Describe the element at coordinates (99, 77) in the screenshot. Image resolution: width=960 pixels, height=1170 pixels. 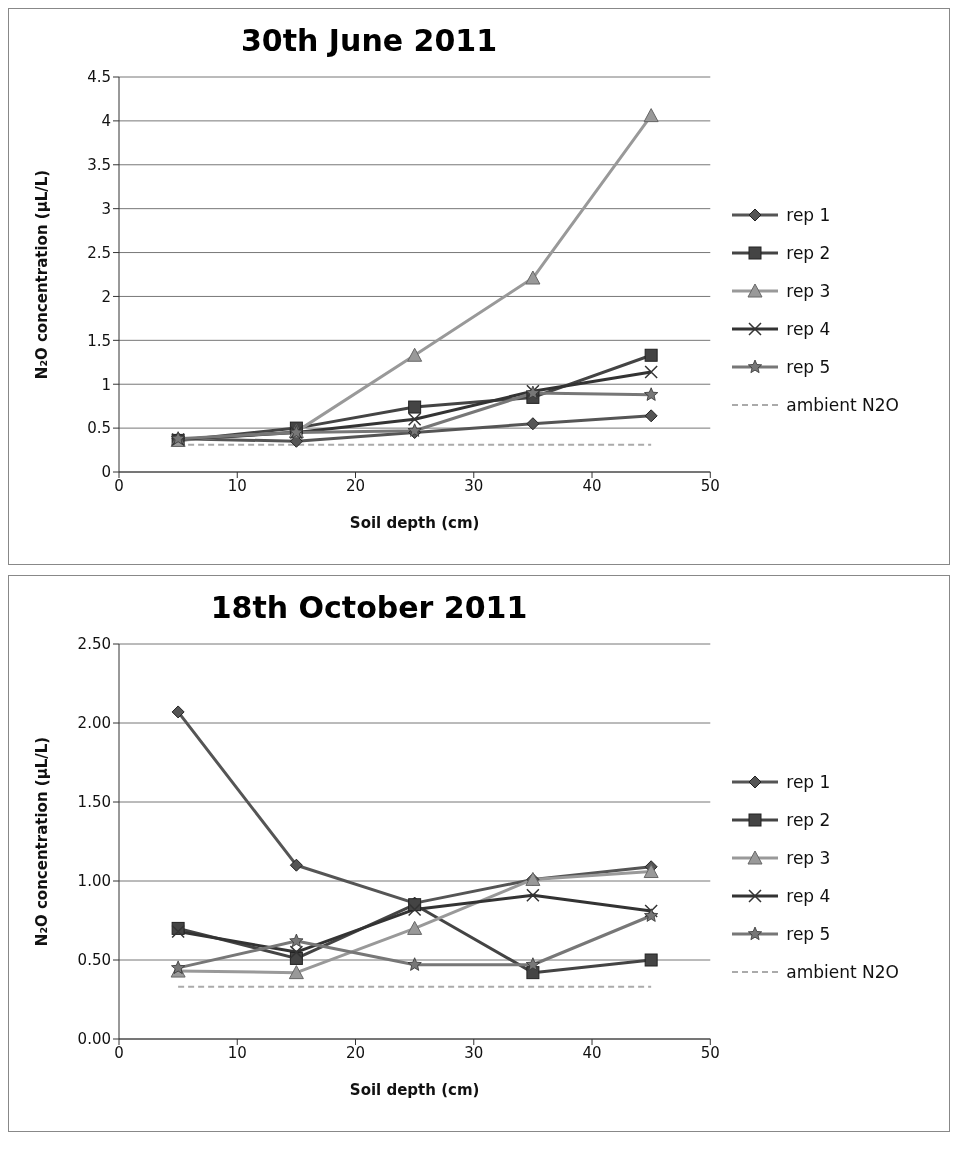
I see `y-tick-label: 4.5` at that location.